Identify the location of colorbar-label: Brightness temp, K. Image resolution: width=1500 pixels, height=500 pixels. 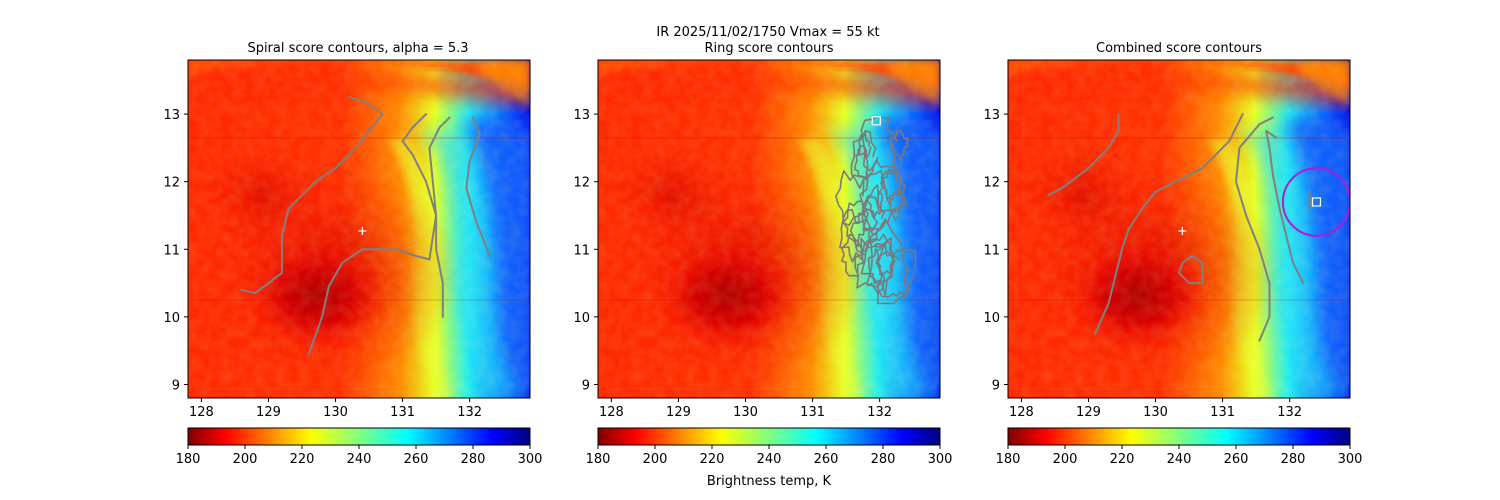
(769, 481).